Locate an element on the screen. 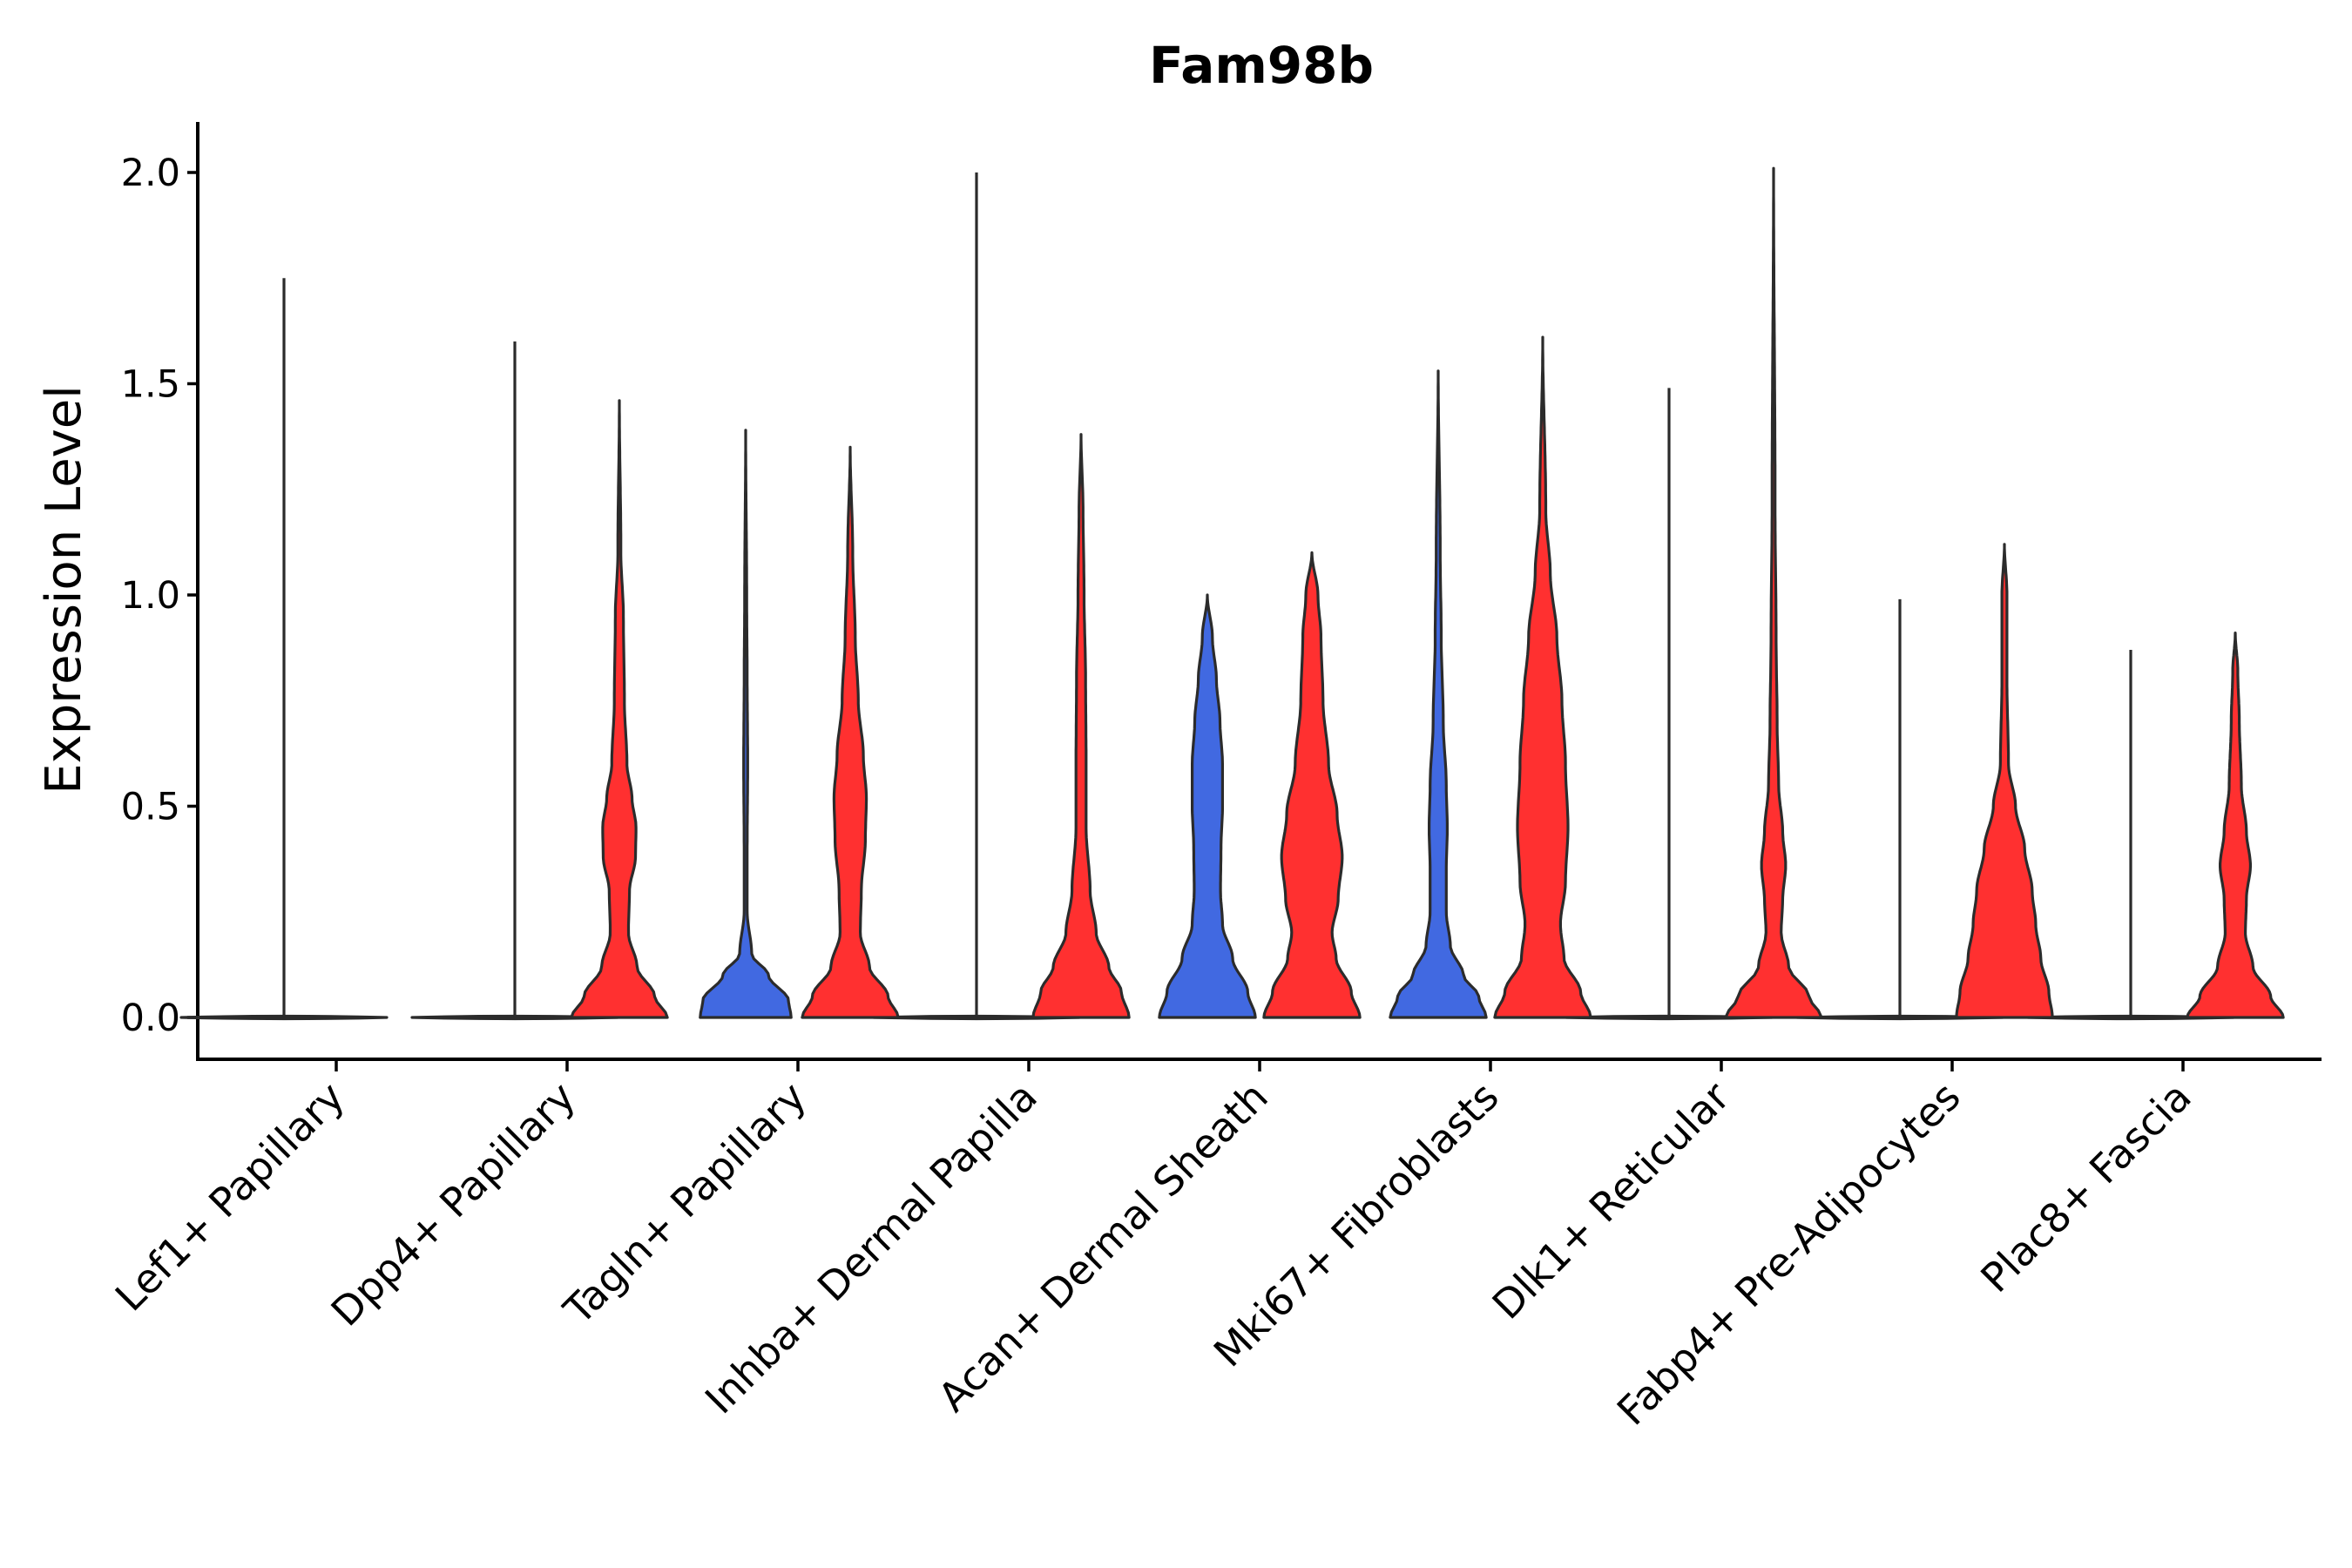  y-ticks: 0.0 0.5 1.0 1.5 2.0 is located at coordinates (159, 596).